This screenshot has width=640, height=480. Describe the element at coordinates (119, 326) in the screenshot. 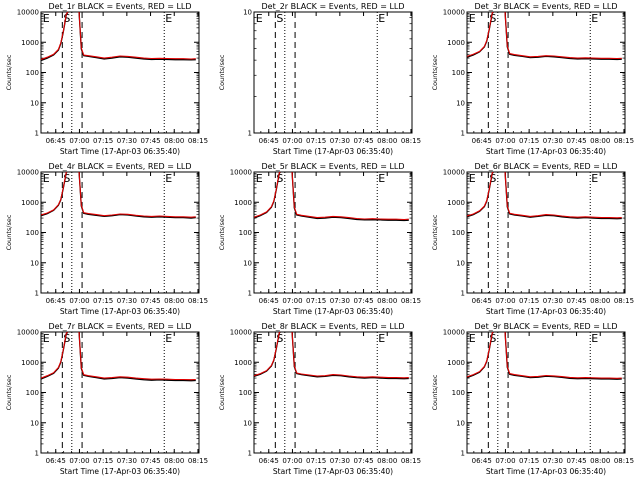

I see `panel-title: Det_7r BLACK = Events, RED = LLD` at that location.